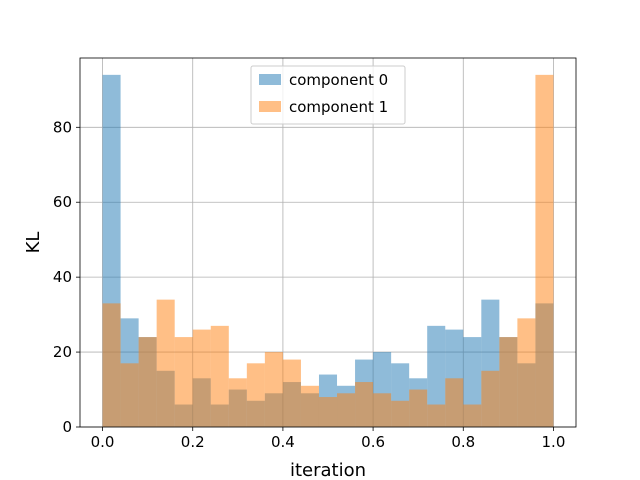 This screenshot has height=480, width=640. I want to click on y-tick-label: 60, so click(62, 202).